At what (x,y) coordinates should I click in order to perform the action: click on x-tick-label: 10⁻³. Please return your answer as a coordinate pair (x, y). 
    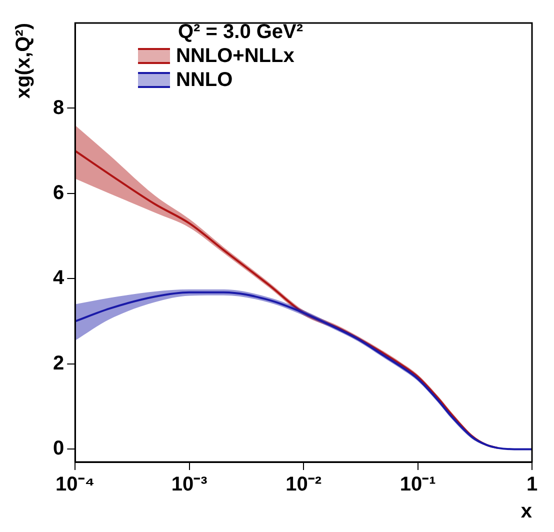
    Looking at the image, I should click on (189, 485).